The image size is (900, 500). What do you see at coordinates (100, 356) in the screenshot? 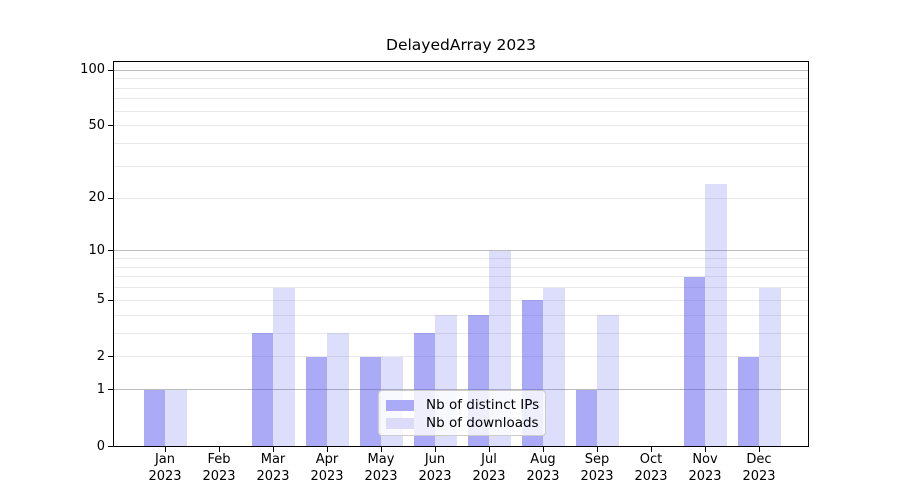
I see `y-tick-label: 2` at bounding box center [100, 356].